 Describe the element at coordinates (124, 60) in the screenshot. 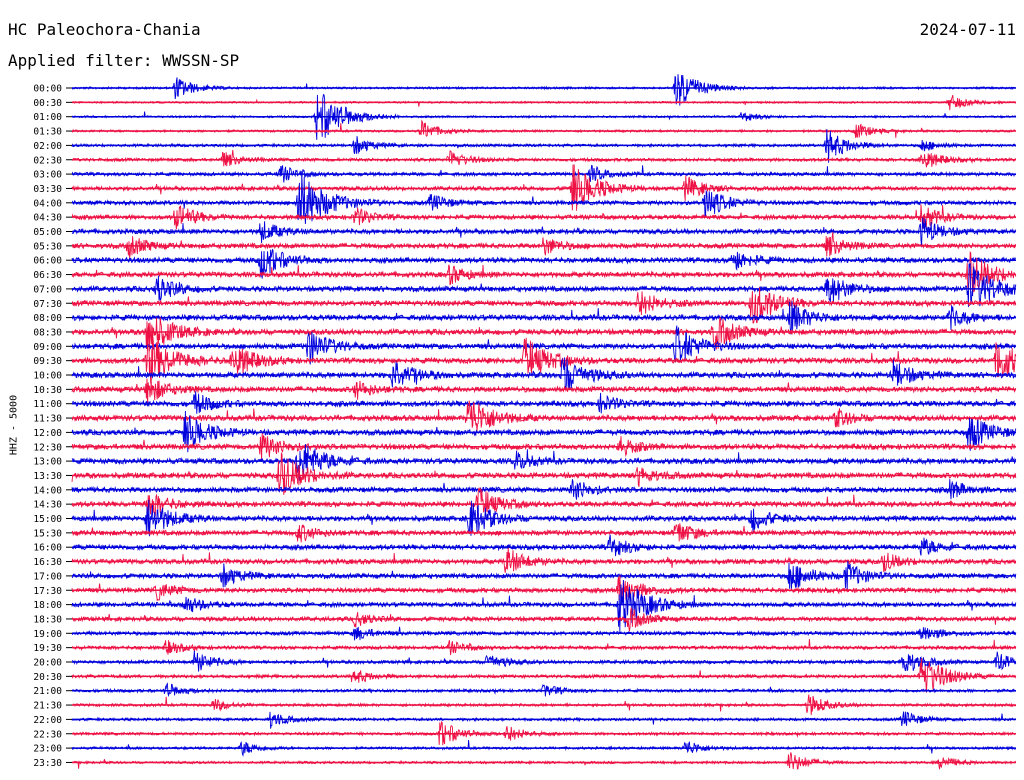

I see `filter-label: Applied filter: WWSSN-SP` at that location.